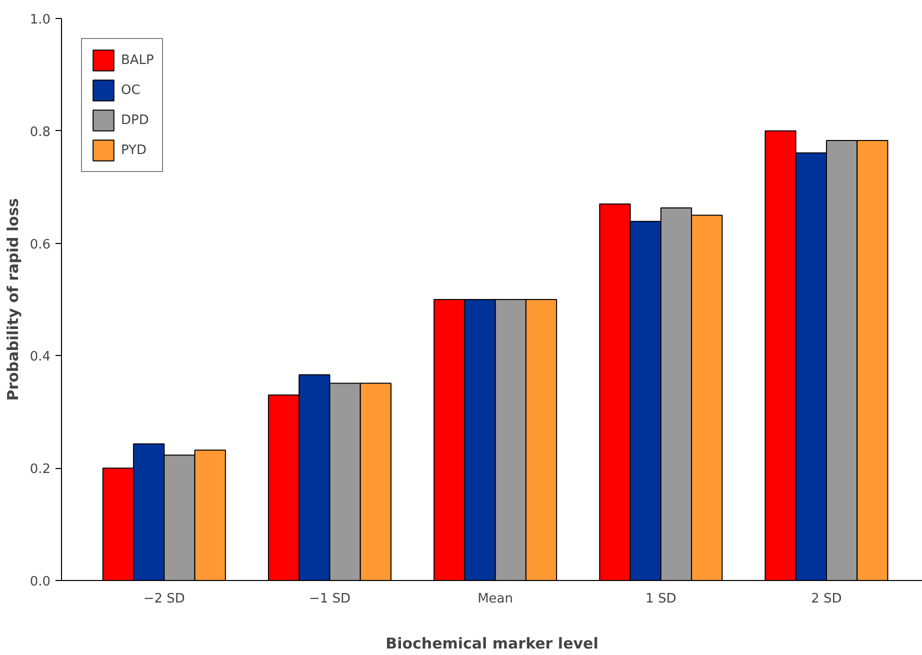  What do you see at coordinates (137, 60) in the screenshot?
I see `legend-label: BALP` at bounding box center [137, 60].